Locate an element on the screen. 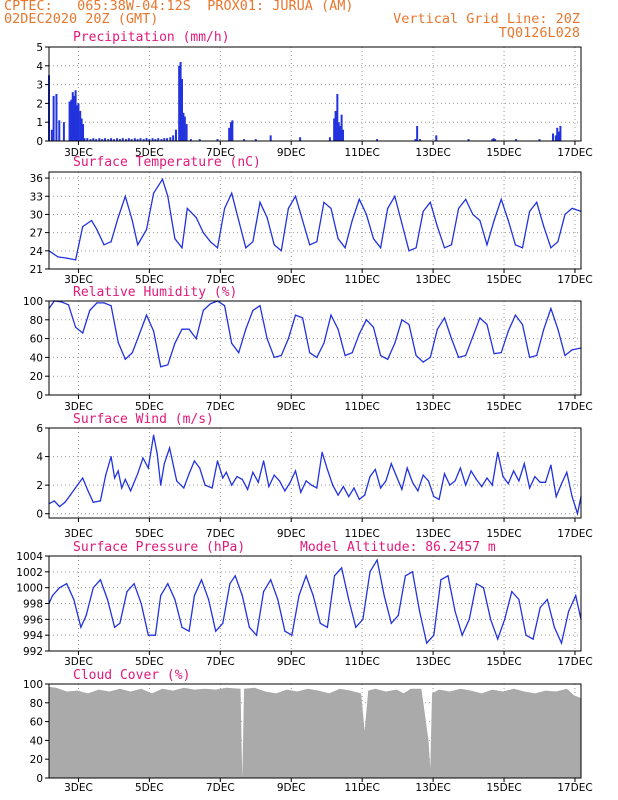 Image resolution: width=618 pixels, height=800 pixels. y-tick-label: 2 is located at coordinates (39, 486).